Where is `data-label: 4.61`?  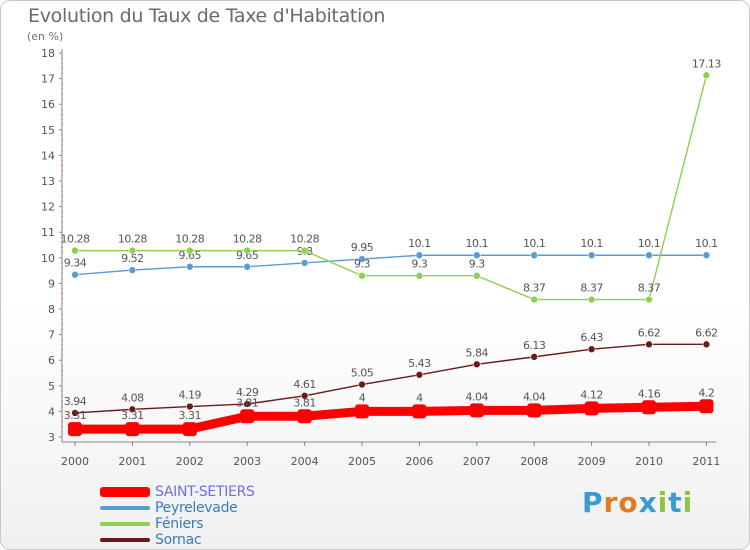 data-label: 4.61 is located at coordinates (304, 384).